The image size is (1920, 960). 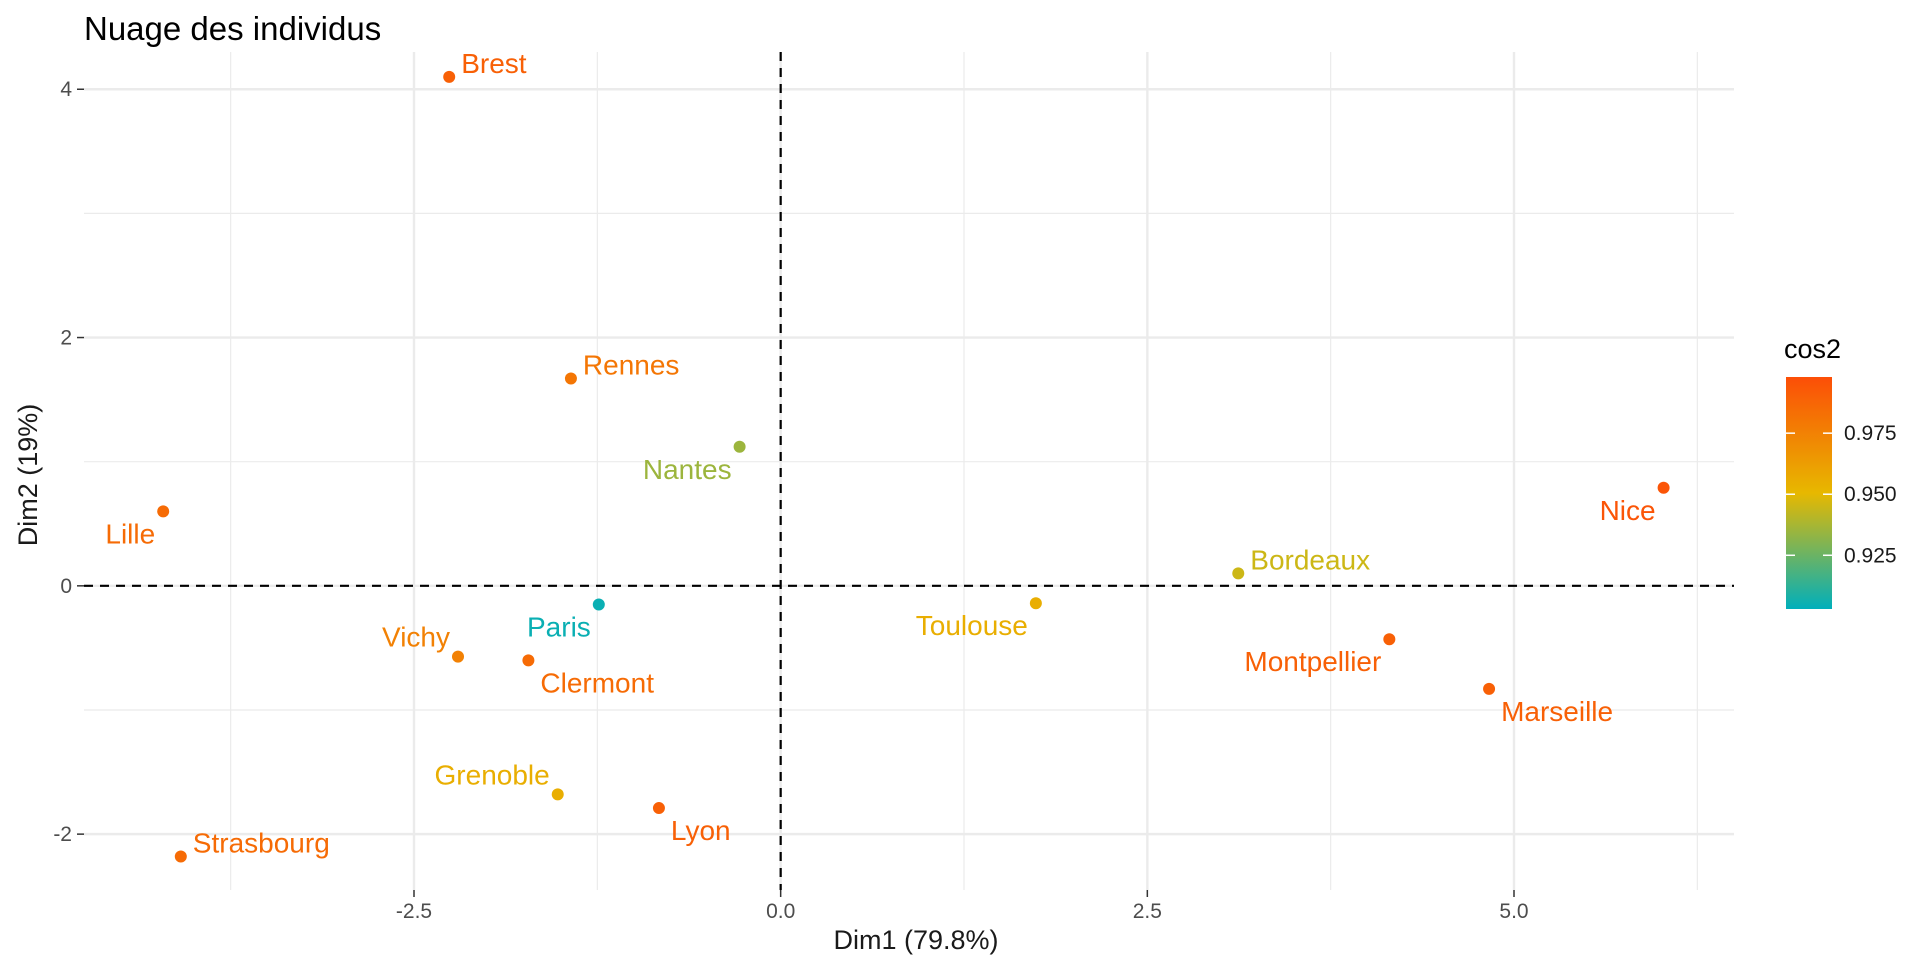 What do you see at coordinates (687, 469) in the screenshot?
I see `point-label-nantes: Nantes` at bounding box center [687, 469].